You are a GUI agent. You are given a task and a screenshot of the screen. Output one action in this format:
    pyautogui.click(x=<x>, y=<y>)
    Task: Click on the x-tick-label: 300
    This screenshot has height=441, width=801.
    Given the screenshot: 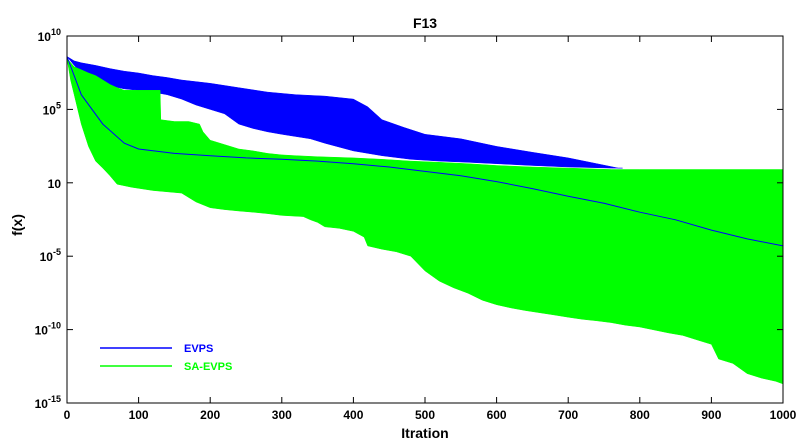 What is the action you would take?
    pyautogui.click(x=282, y=415)
    